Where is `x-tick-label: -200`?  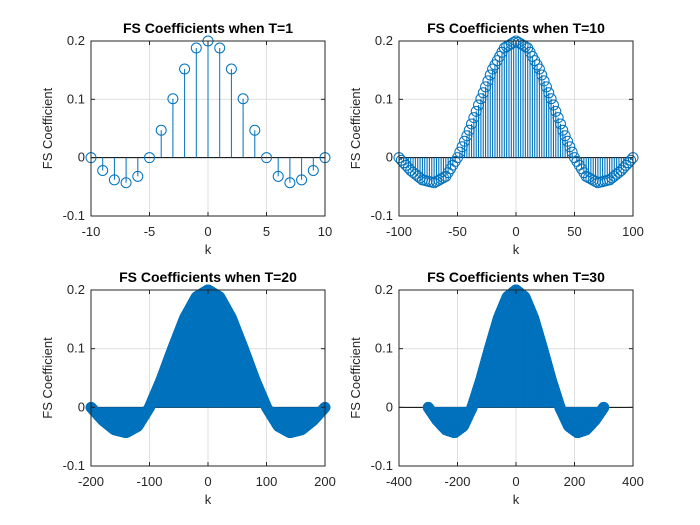 x-tick-label: -200 is located at coordinates (91, 481).